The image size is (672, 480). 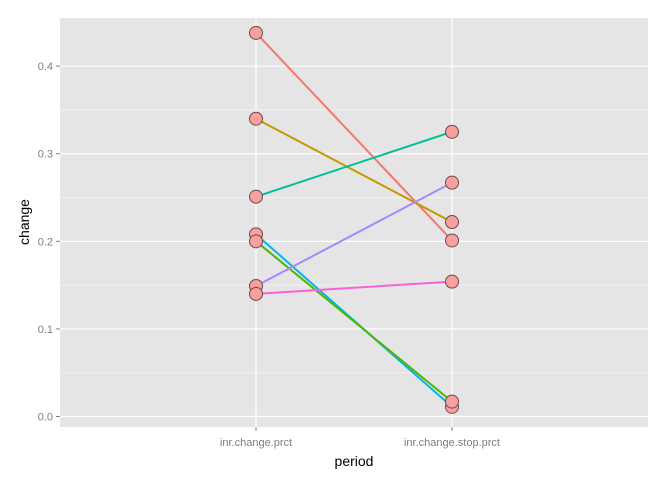 I want to click on y-axis: 0.0 0.1 0.2 0.3 0.4, so click(x=49, y=242).